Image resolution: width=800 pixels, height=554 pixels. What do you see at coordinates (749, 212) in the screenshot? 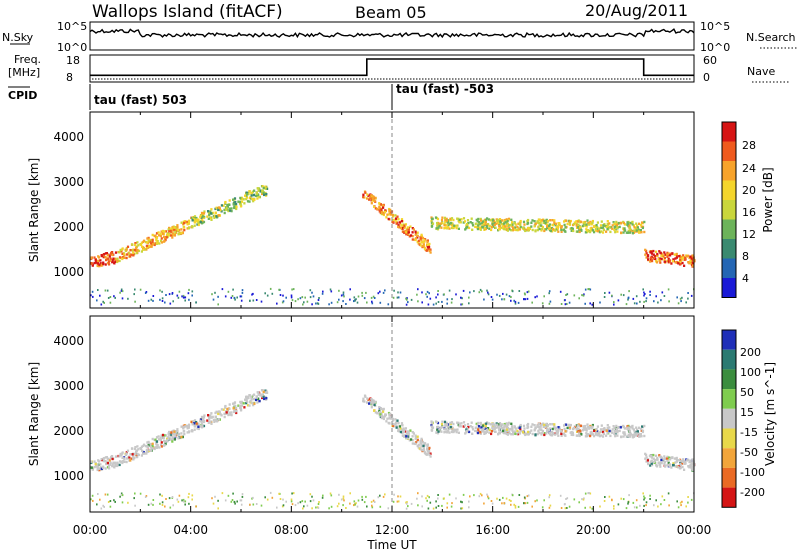
I see `power-colorbar-ticks: 28 24 20 16 12 8 4` at bounding box center [749, 212].